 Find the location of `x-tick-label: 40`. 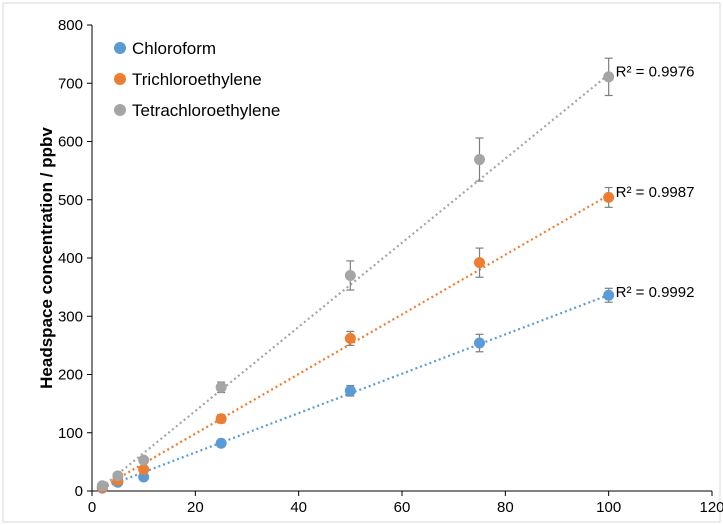

x-tick-label: 40 is located at coordinates (298, 507).